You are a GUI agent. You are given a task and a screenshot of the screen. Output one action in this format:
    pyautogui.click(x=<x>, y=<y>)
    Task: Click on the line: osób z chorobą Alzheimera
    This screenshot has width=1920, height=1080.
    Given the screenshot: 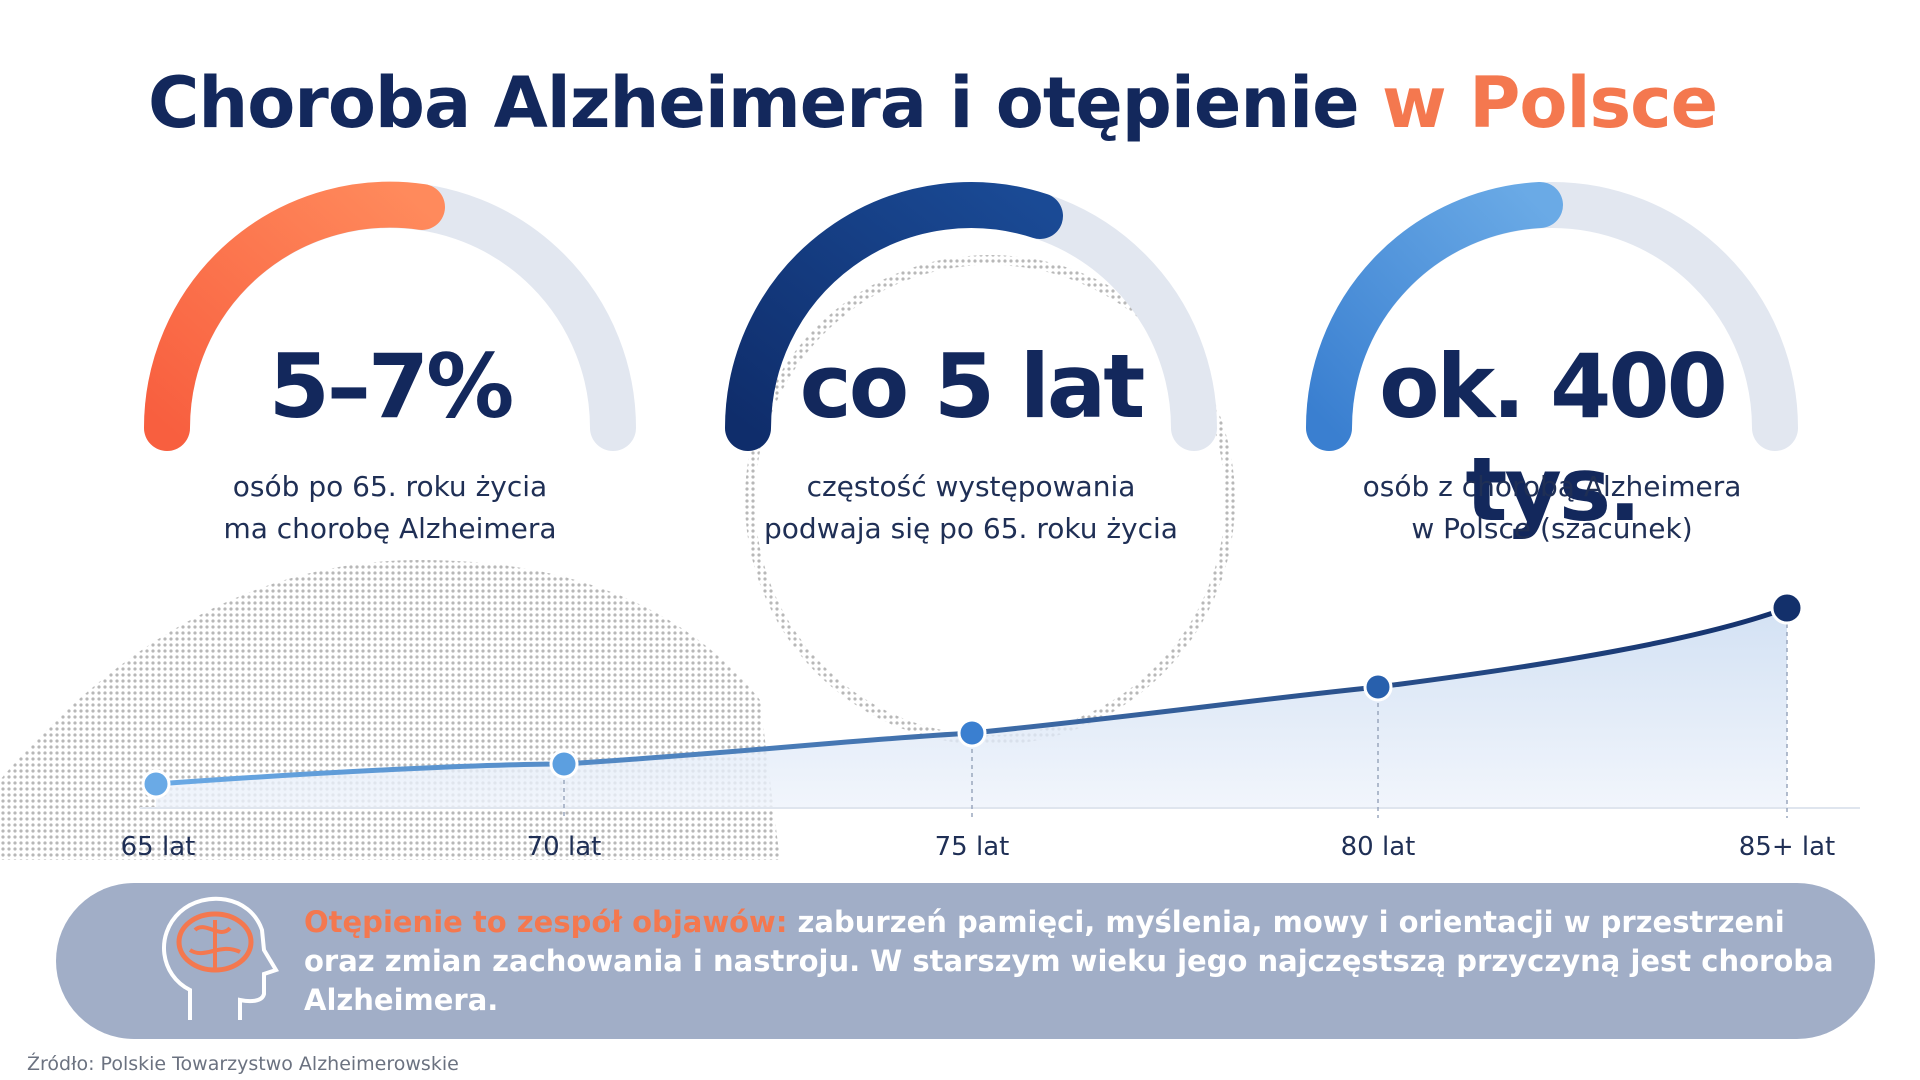 What is the action you would take?
    pyautogui.click(x=1552, y=486)
    